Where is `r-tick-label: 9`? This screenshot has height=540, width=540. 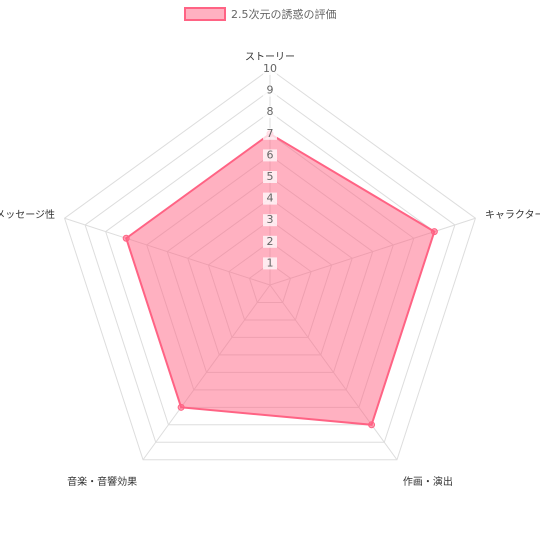
r-tick-label: 9 is located at coordinates (270, 90).